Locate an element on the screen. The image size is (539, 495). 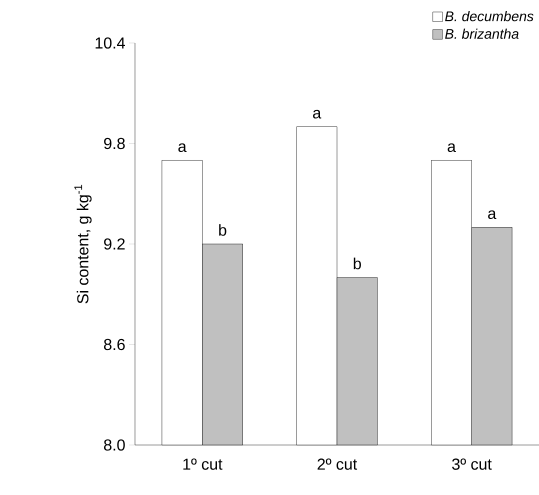
y-tick-label: 8.0 is located at coordinates (114, 445).